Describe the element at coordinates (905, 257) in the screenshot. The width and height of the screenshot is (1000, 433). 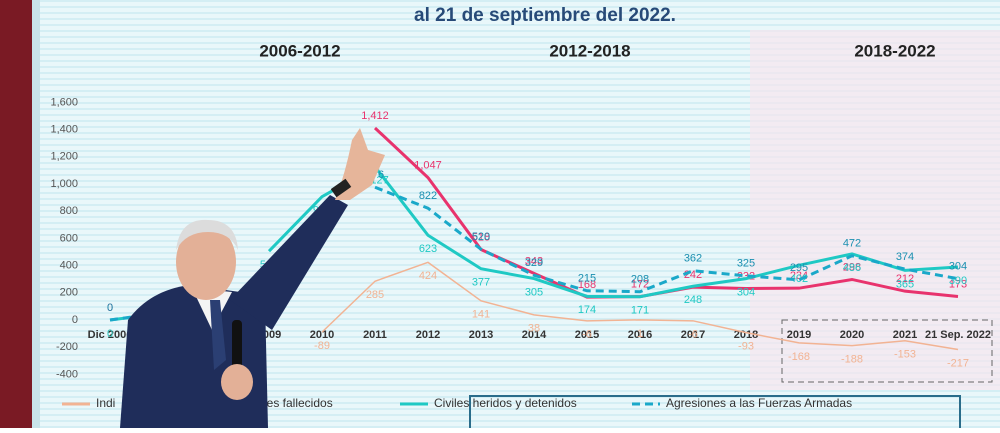
I see `data-label: 374` at that location.